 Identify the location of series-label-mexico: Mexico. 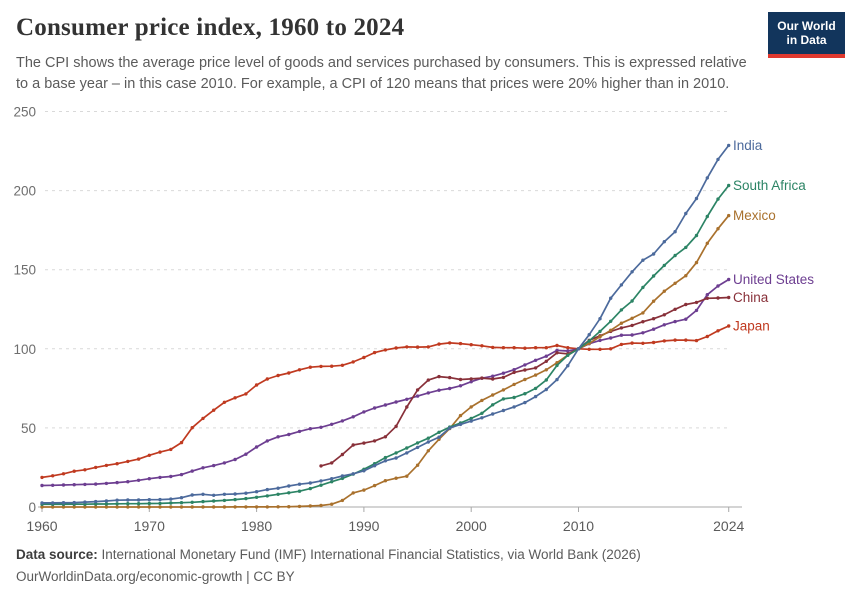
(754, 215).